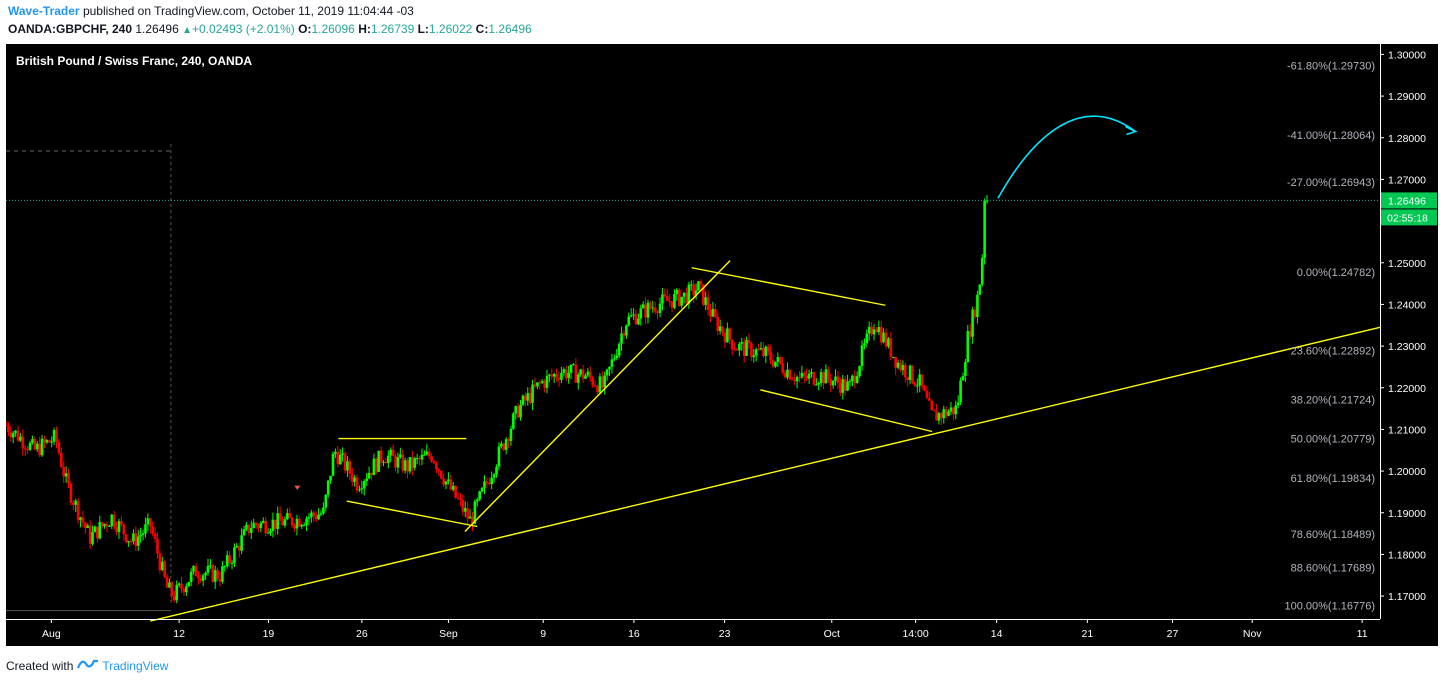 Image resolution: width=1444 pixels, height=683 pixels. What do you see at coordinates (135, 665) in the screenshot?
I see `tradingview-brand-link: TradingView` at bounding box center [135, 665].